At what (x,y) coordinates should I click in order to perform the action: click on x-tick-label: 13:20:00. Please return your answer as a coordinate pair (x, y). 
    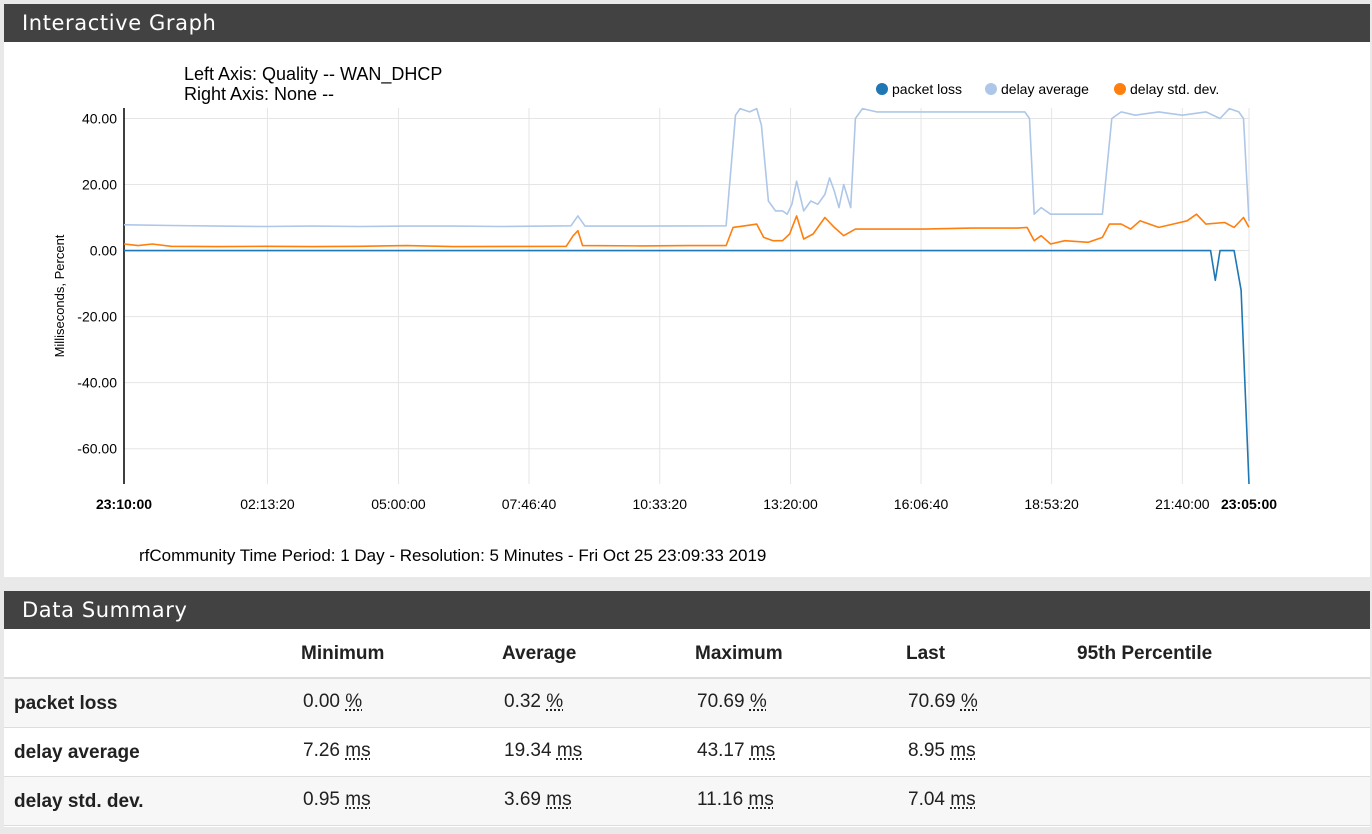
    Looking at the image, I should click on (790, 504).